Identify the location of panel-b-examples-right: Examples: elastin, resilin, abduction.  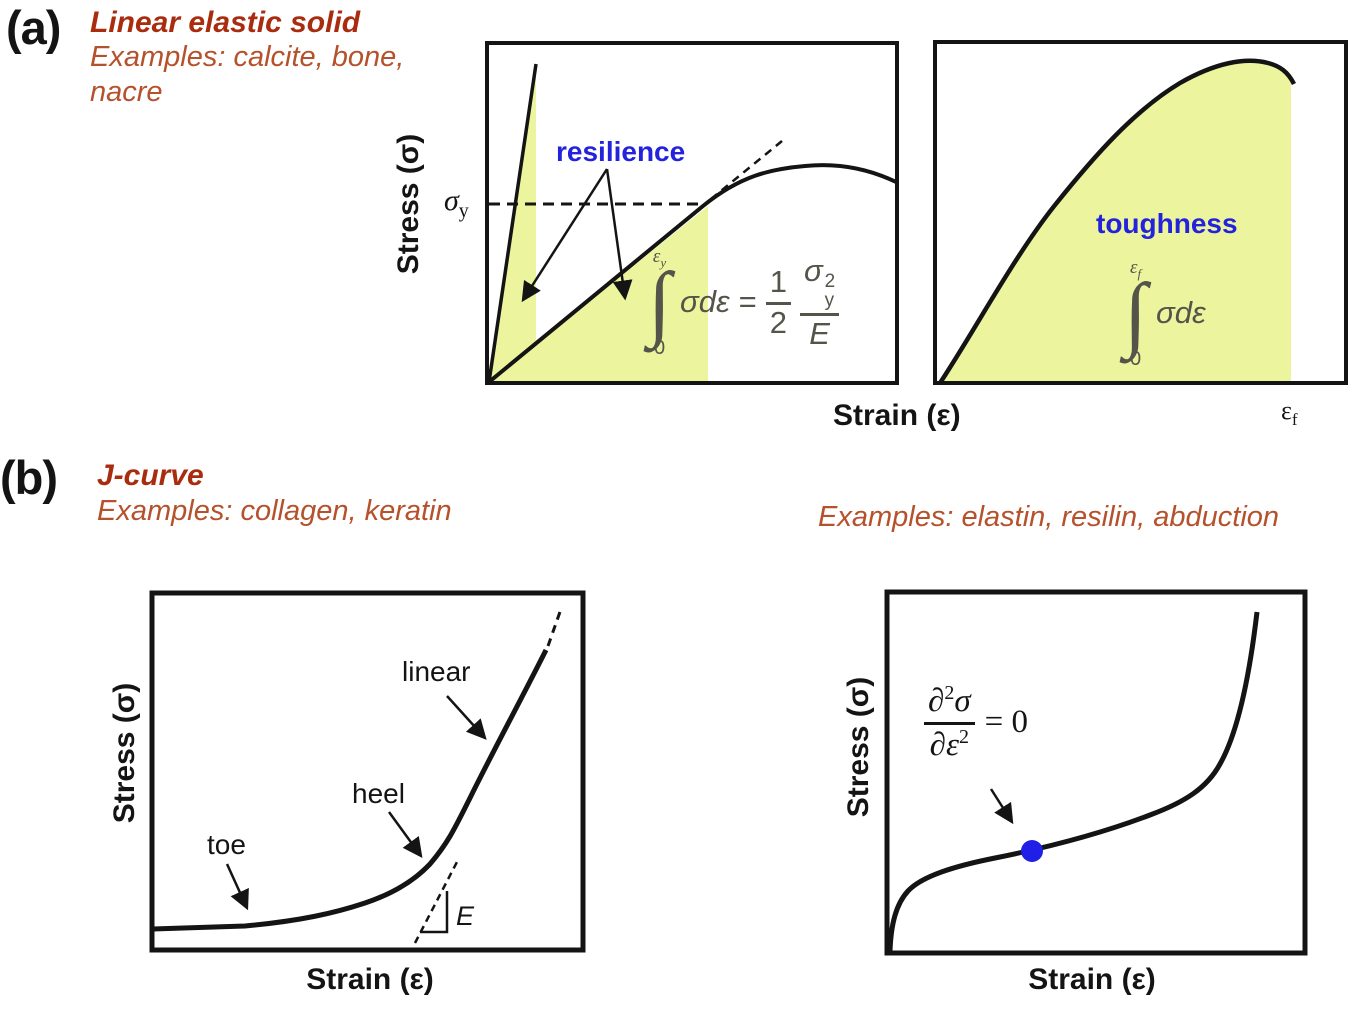
(1049, 517).